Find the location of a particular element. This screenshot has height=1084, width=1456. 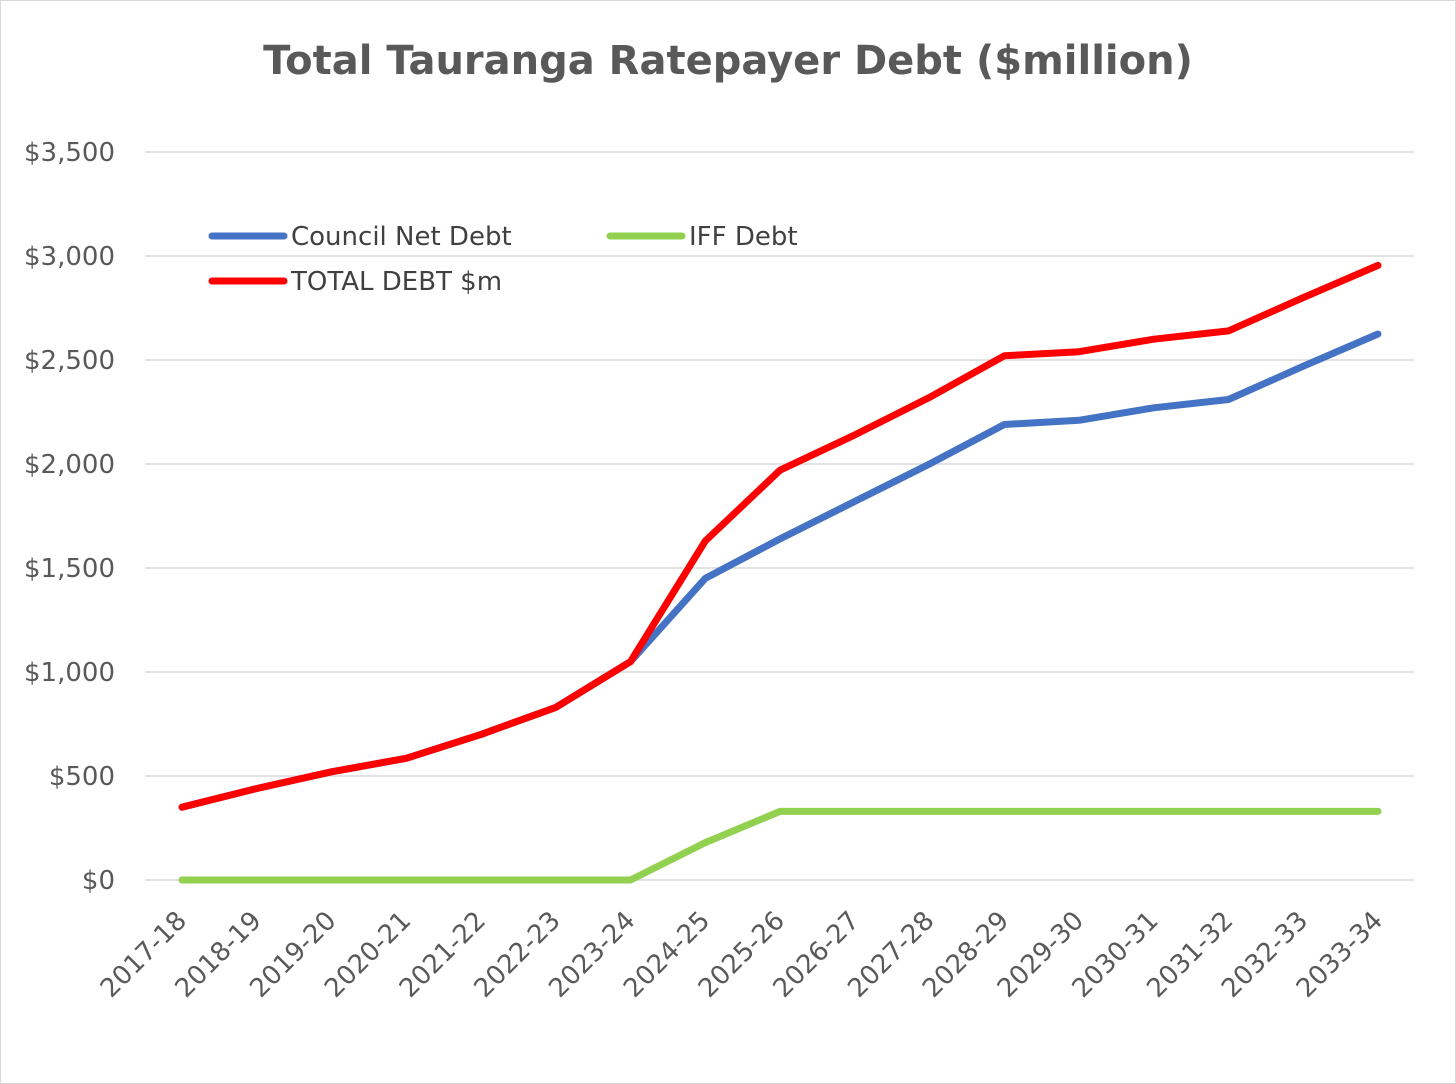

y-tick-label: $2,000 is located at coordinates (69, 465).